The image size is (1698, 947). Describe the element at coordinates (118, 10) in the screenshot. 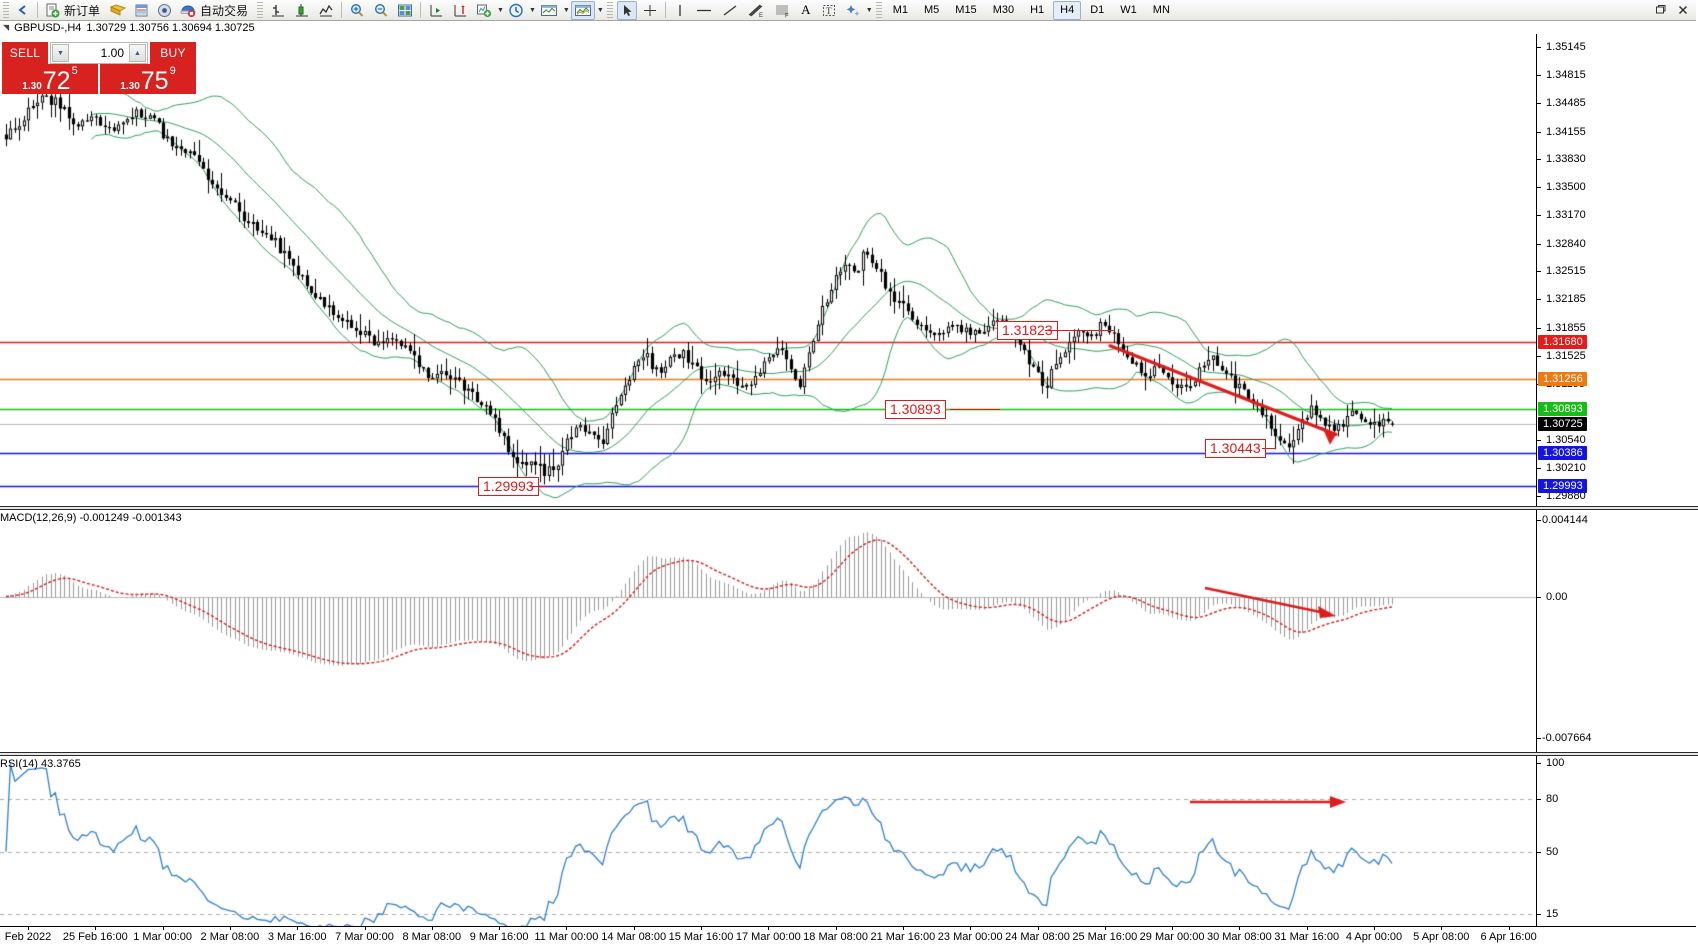

I see `folder-icon` at that location.